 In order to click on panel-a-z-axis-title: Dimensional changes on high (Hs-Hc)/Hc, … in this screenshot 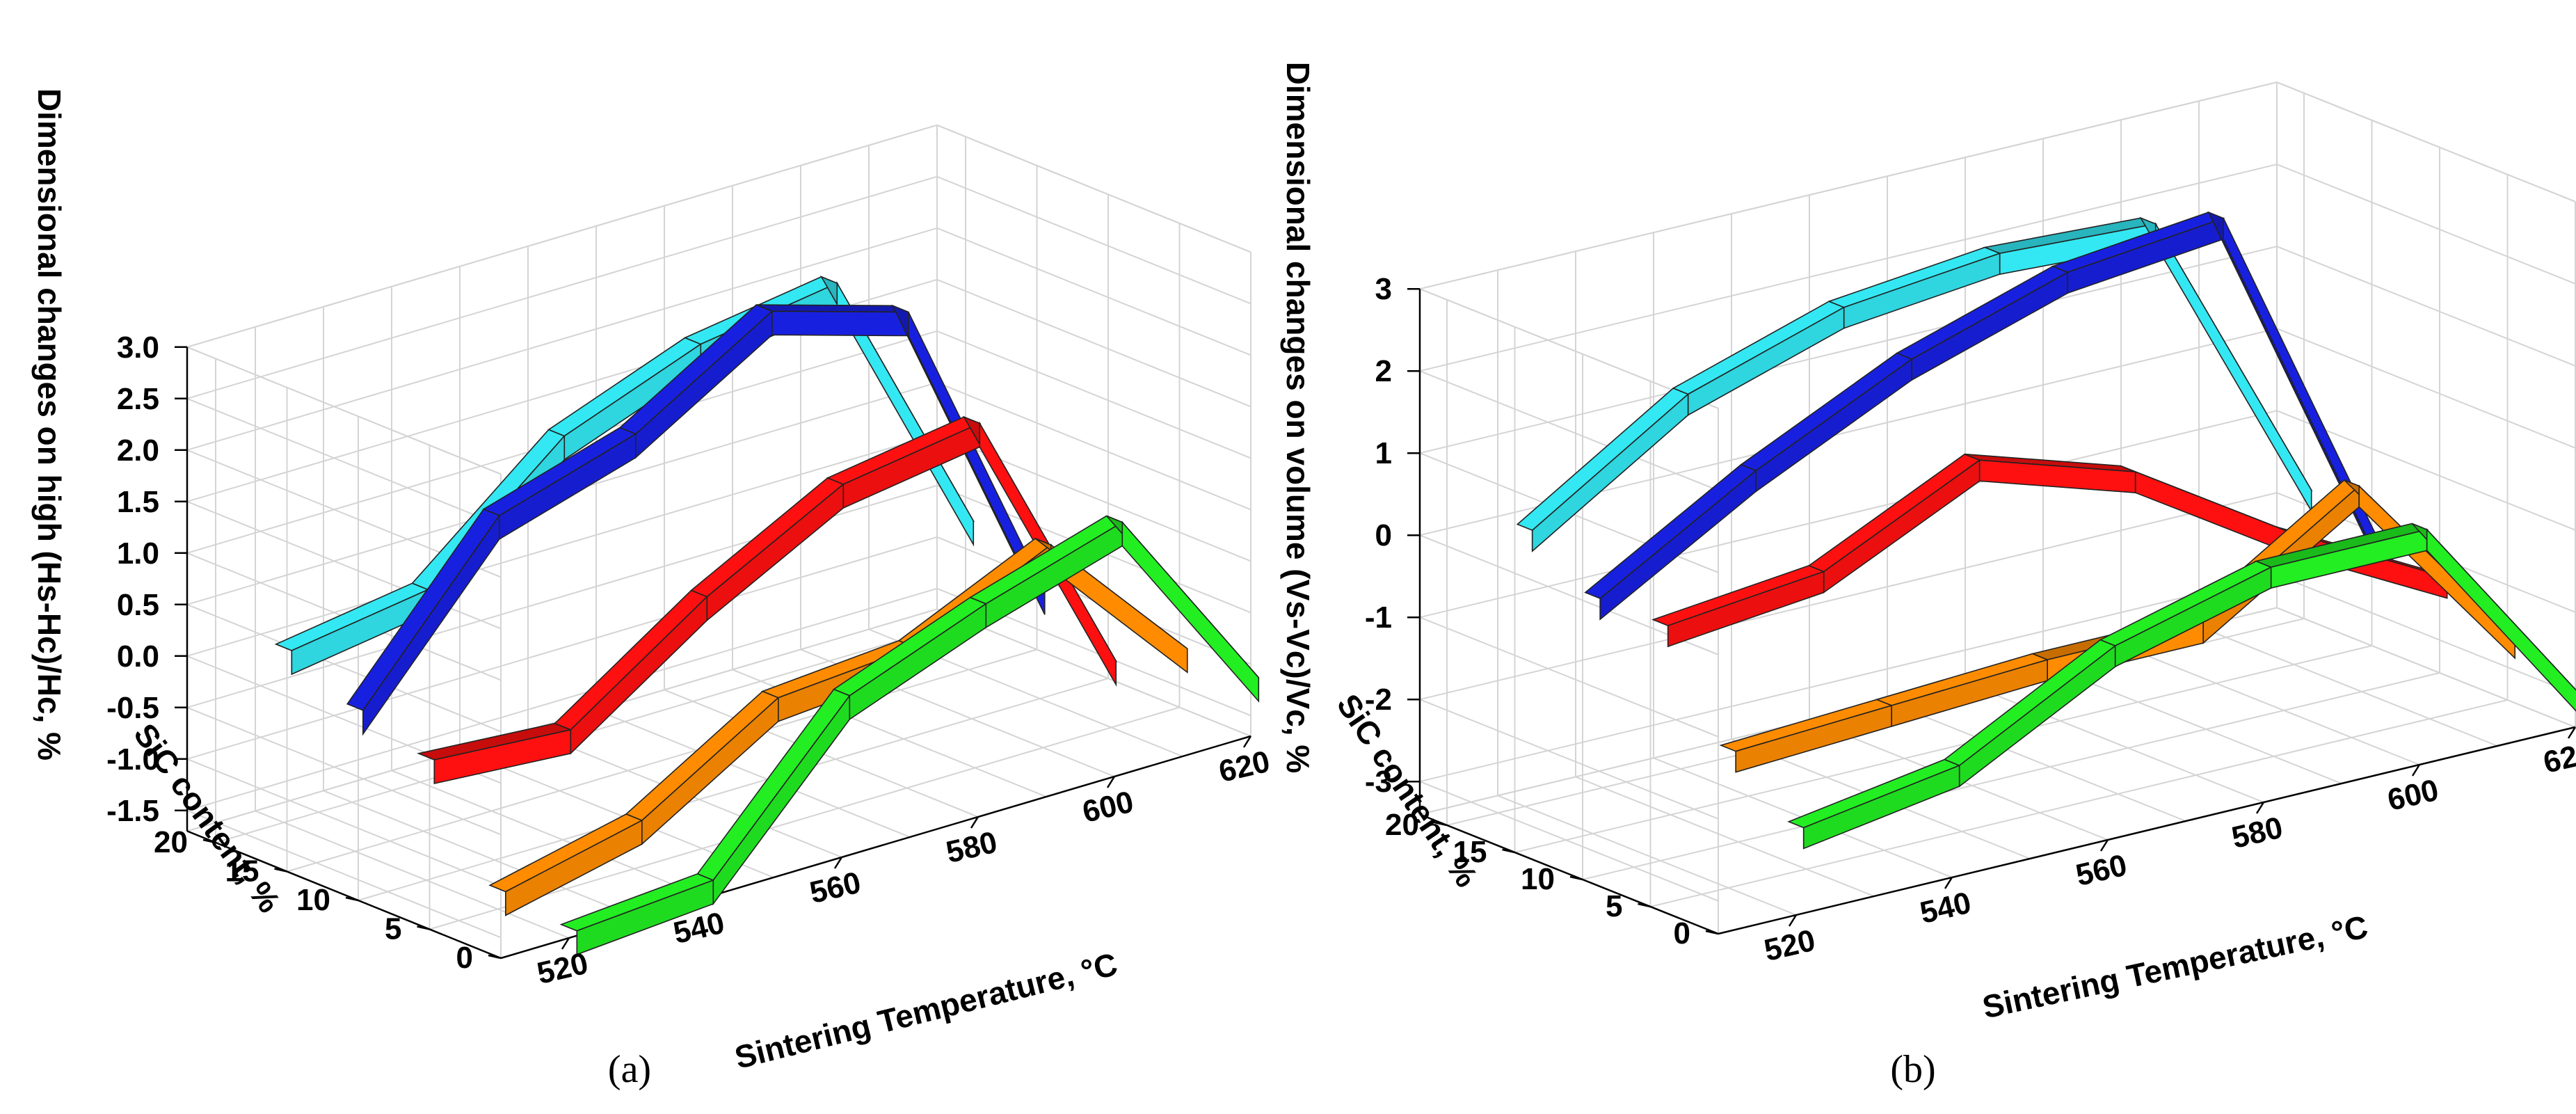, I will do `click(49, 425)`.